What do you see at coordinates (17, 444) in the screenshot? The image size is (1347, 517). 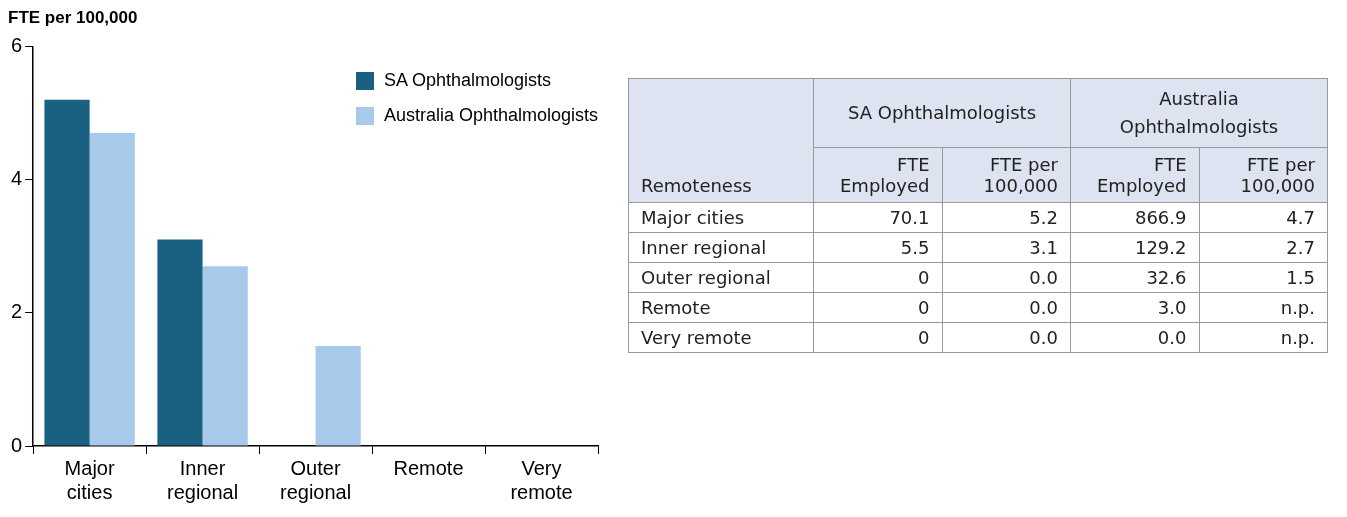 I see `y-tick-label: 0` at bounding box center [17, 444].